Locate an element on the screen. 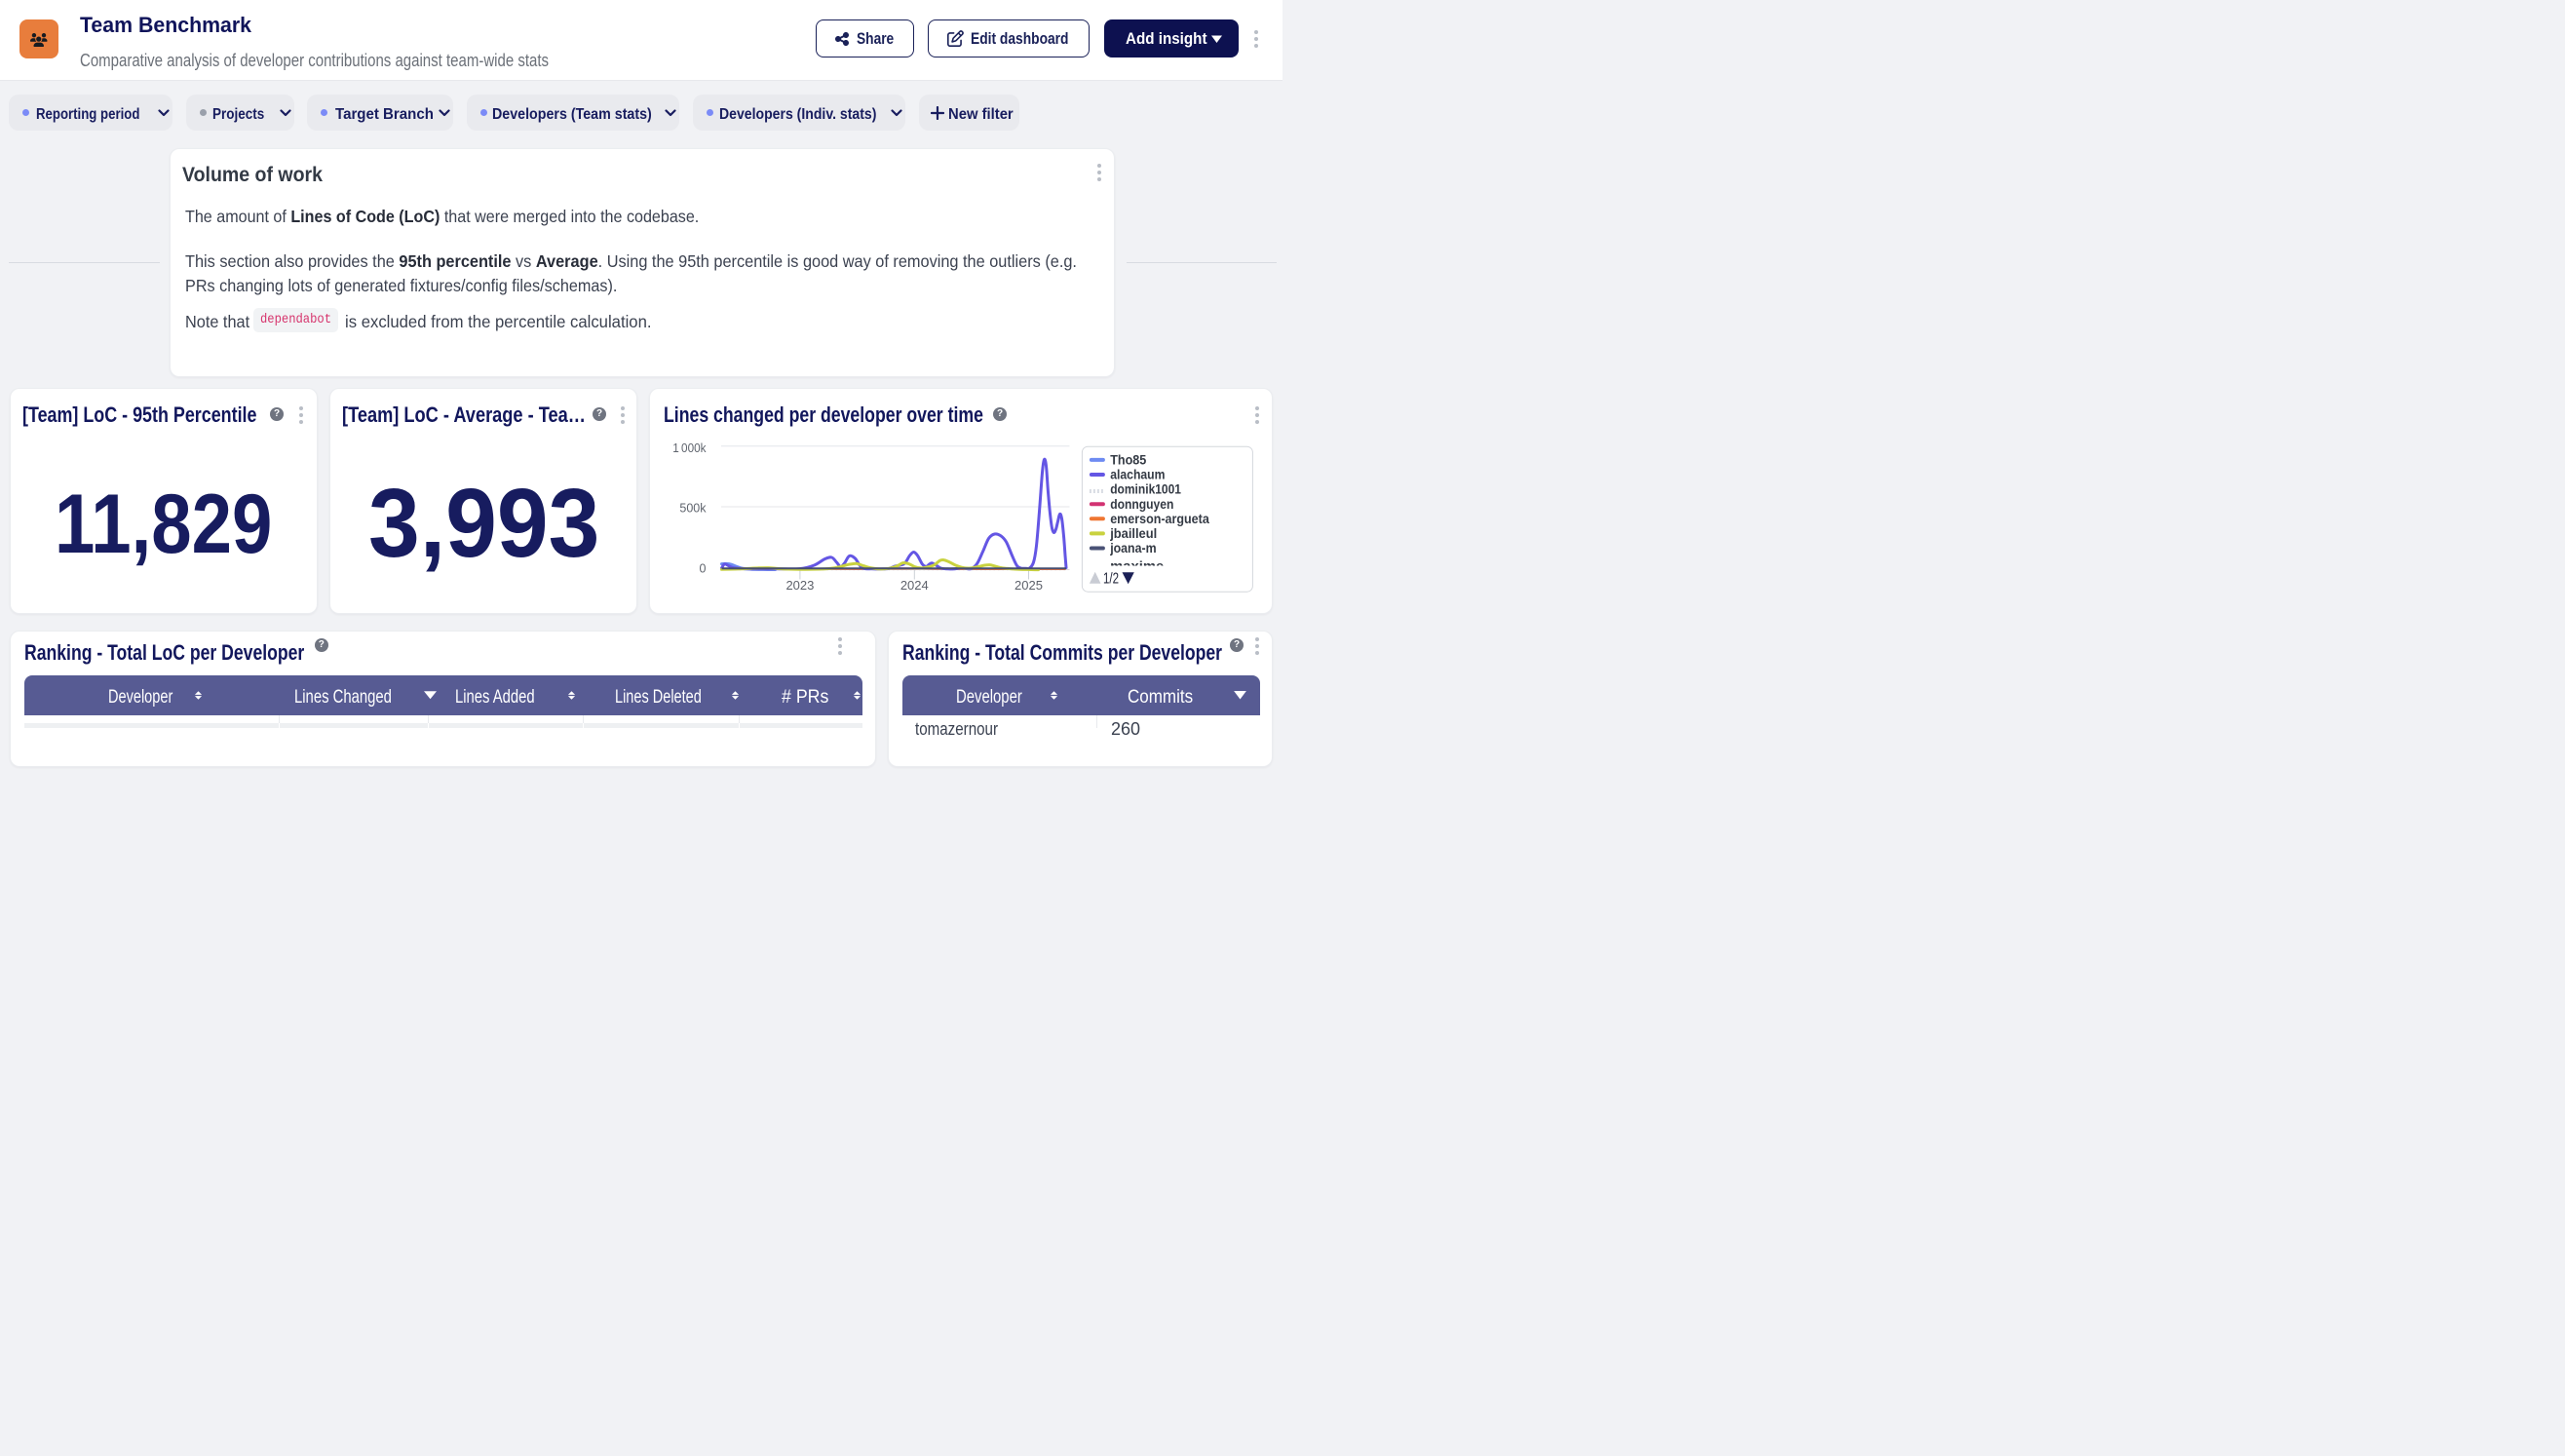 The height and width of the screenshot is (1456, 2565). svg-text: joana-m is located at coordinates (1132, 548).